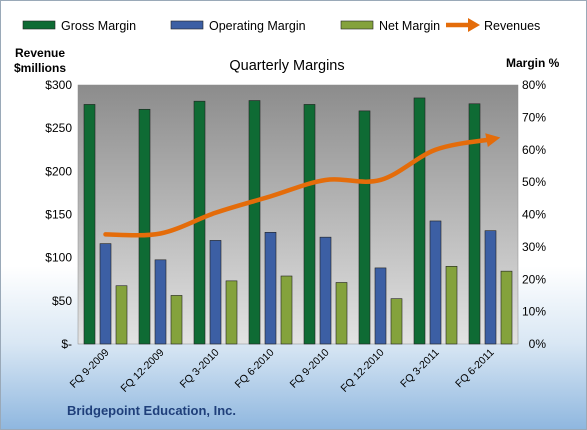 This screenshot has width=587, height=430. I want to click on category-label: FQ 9-2010, so click(310, 369).